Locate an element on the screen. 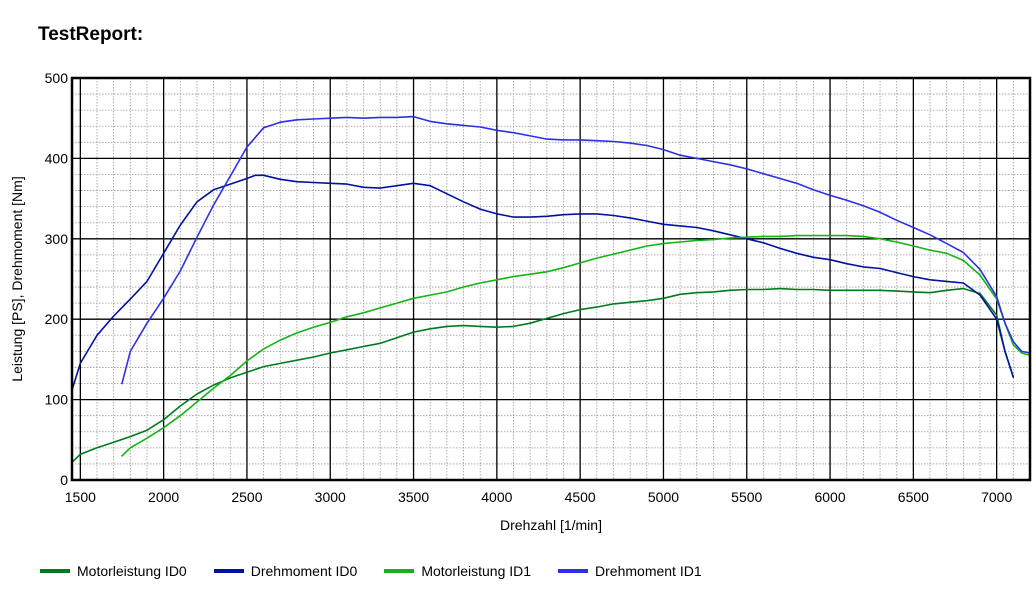 The width and height of the screenshot is (1036, 596). legend-item: Motorleistung ID0 is located at coordinates (113, 571).